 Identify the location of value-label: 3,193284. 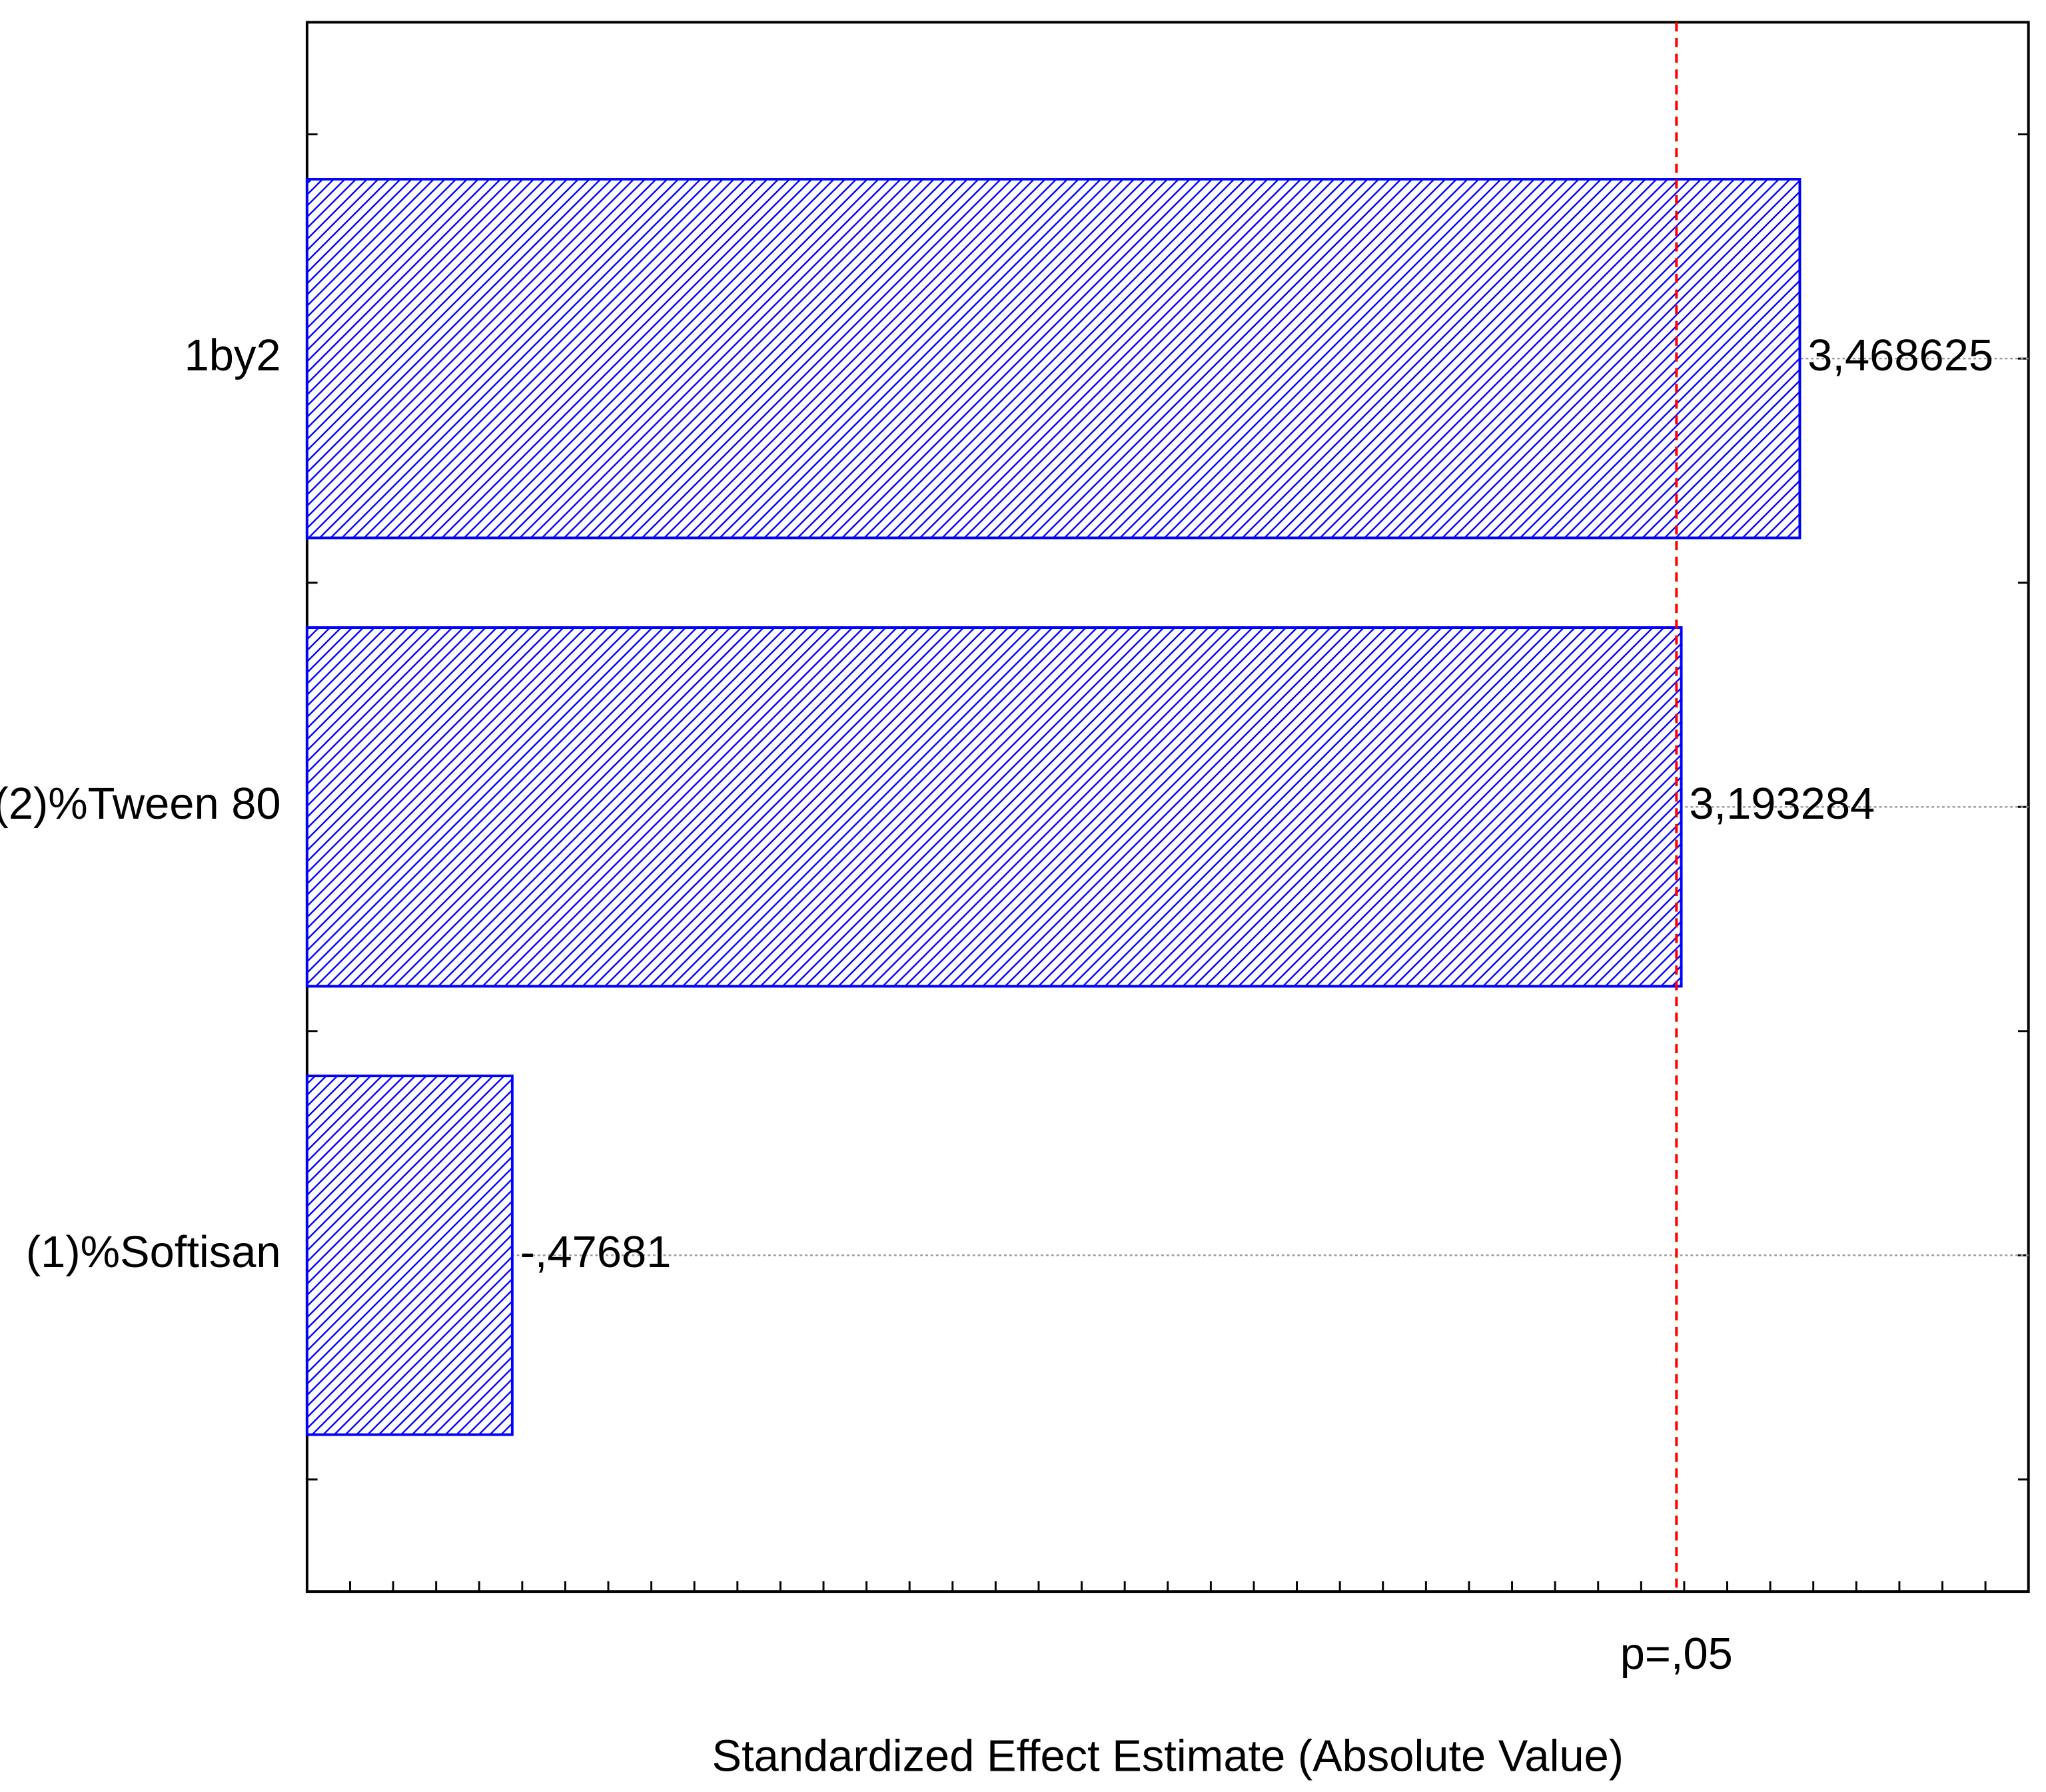
(1782, 804).